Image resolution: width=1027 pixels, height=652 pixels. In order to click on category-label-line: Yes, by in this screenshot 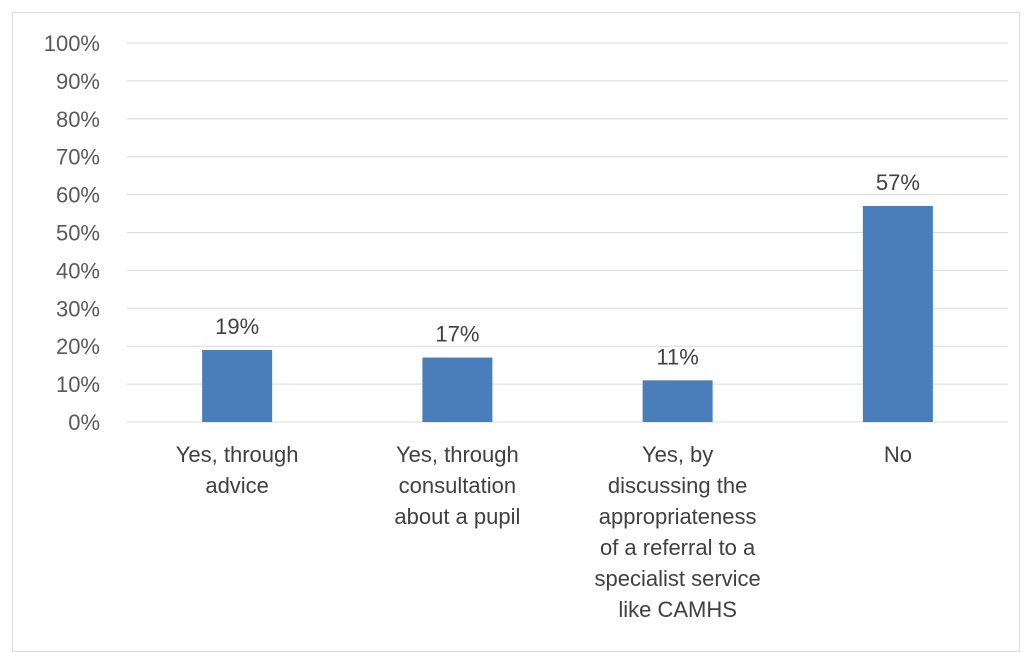, I will do `click(677, 454)`.